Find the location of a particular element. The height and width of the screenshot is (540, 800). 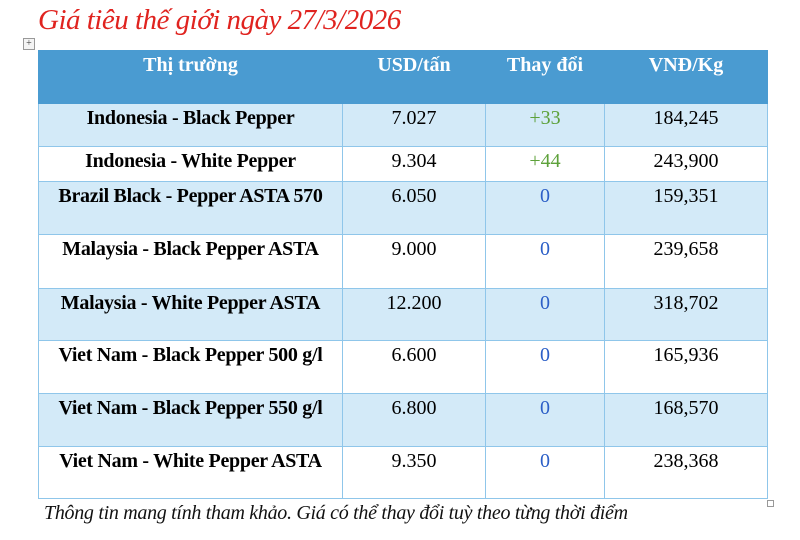

vnd-cell: 159,351 is located at coordinates (686, 208).